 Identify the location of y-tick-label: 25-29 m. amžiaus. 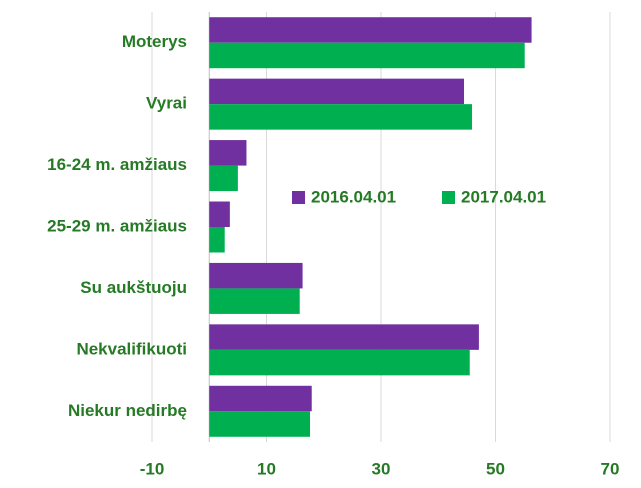
(117, 225).